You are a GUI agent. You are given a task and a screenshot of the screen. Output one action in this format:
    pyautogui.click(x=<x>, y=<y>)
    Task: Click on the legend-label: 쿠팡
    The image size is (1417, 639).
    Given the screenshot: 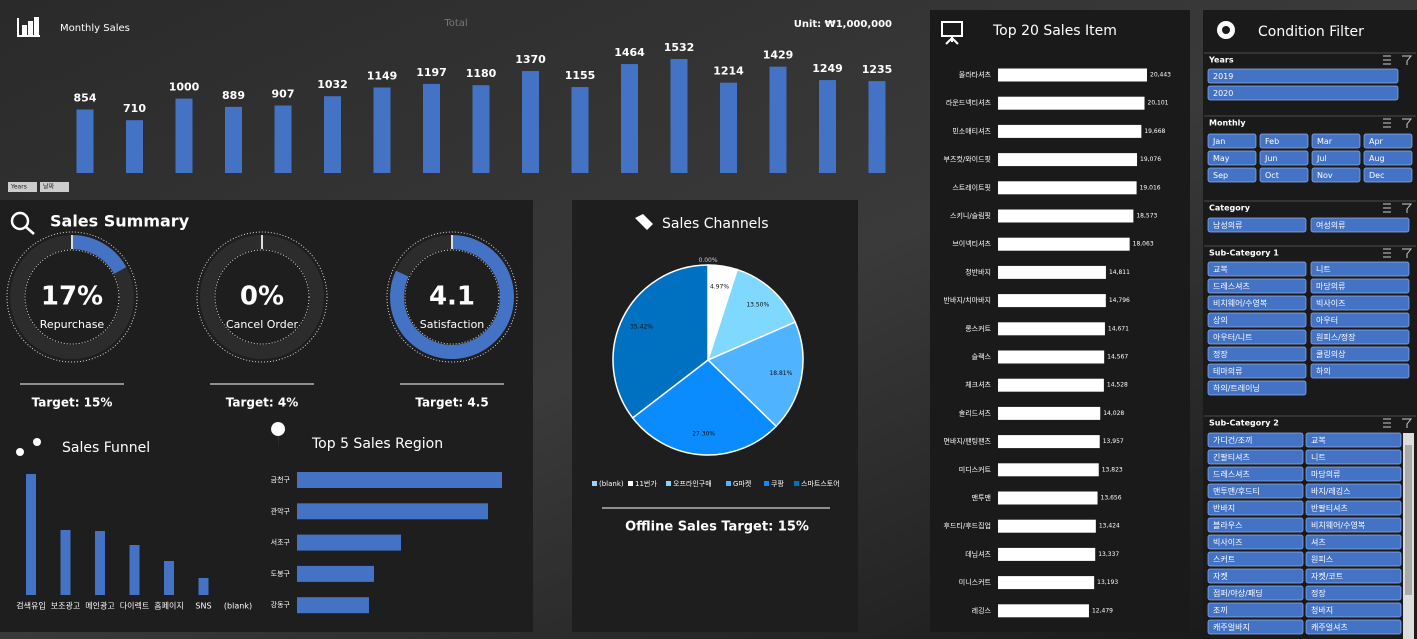 What is the action you would take?
    pyautogui.click(x=777, y=483)
    